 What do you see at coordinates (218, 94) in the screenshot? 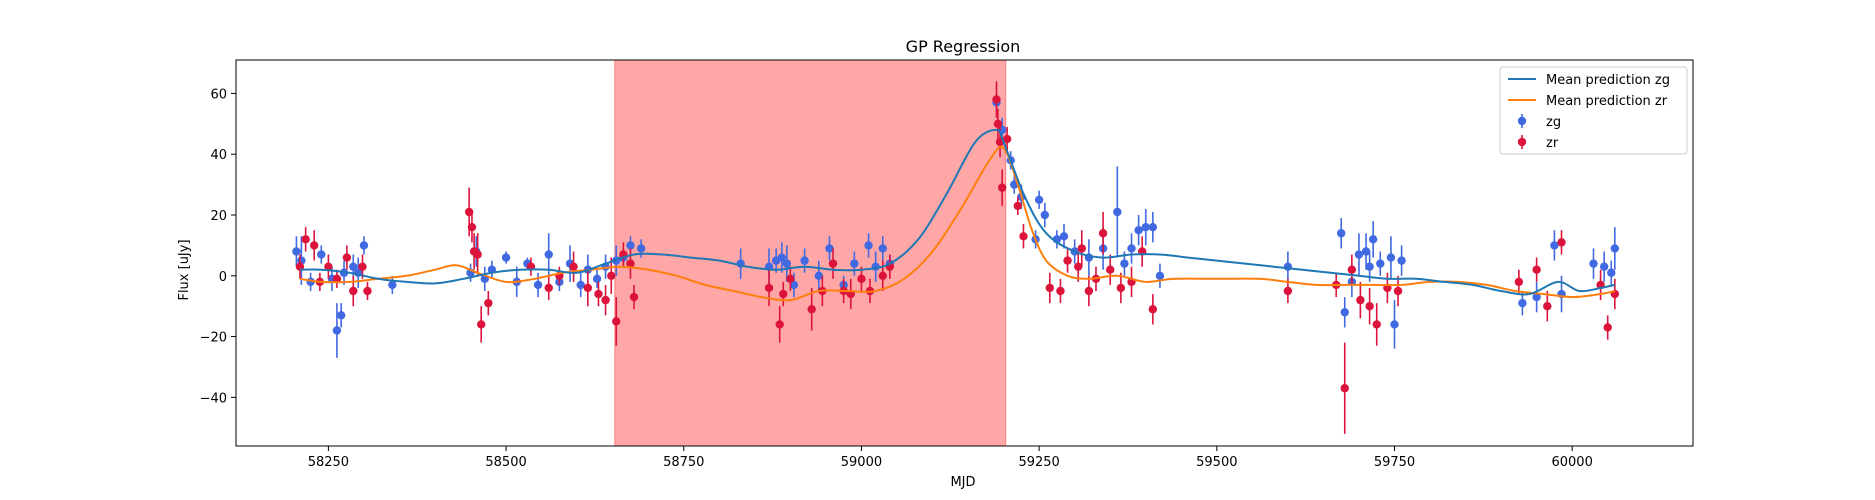
I see `y-tick-label: 60` at bounding box center [218, 94].